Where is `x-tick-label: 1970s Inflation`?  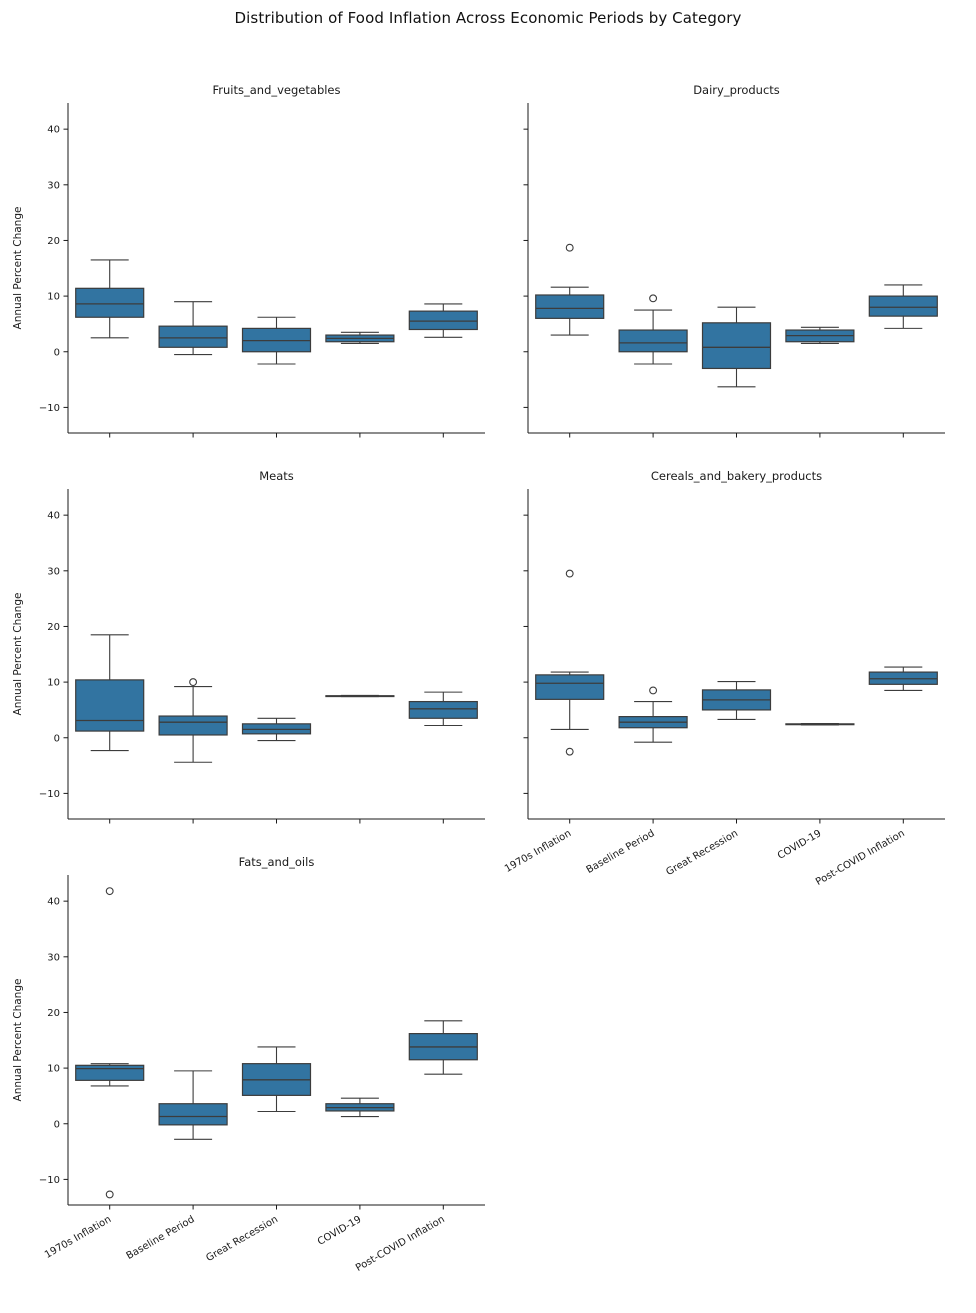
x-tick-label: 1970s Inflation is located at coordinates (78, 1237).